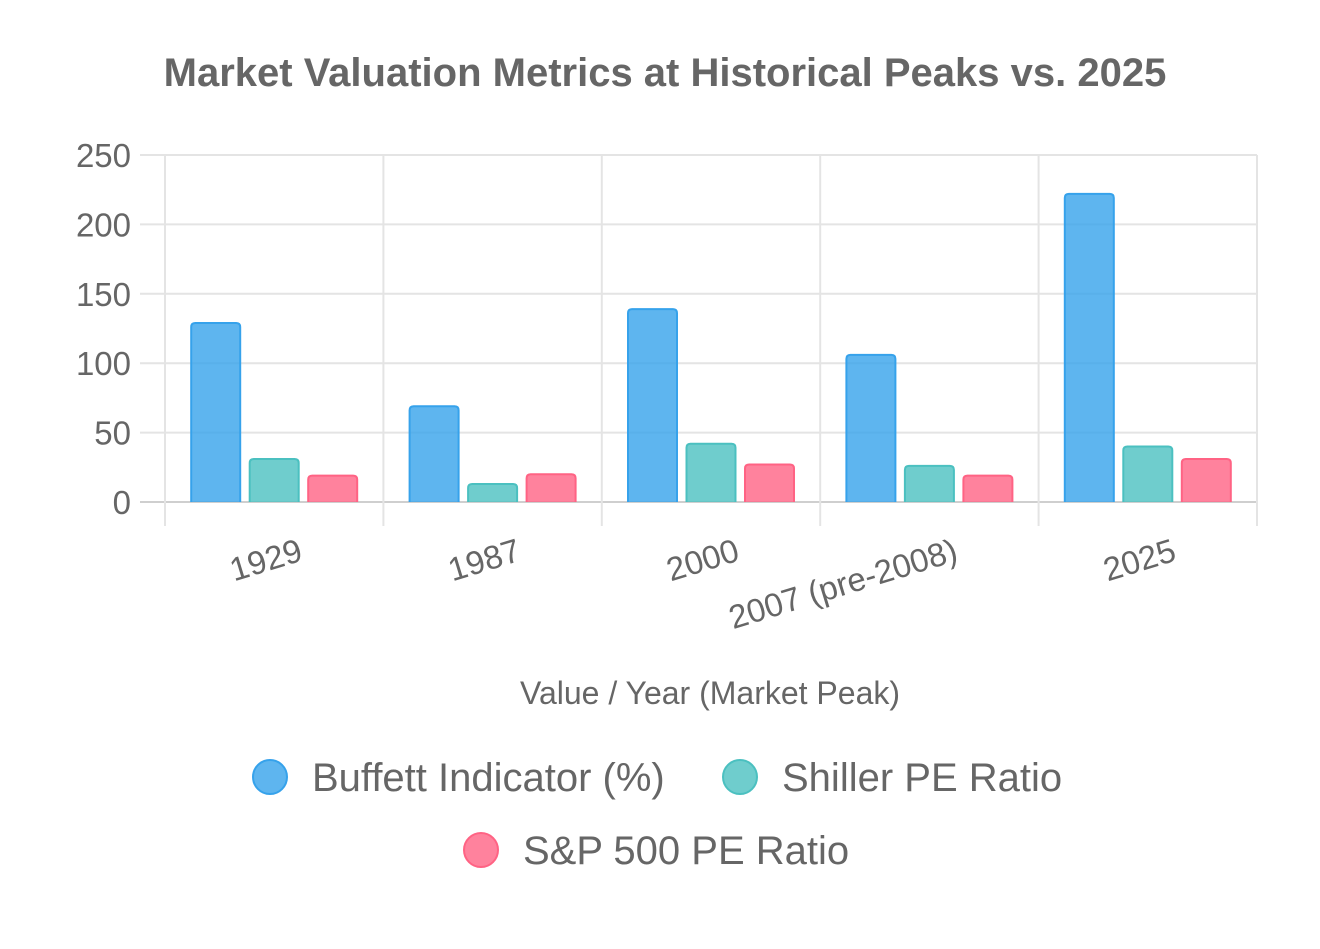  I want to click on y-axis-ticks: 0 50 100 150 200 250, so click(103, 329).